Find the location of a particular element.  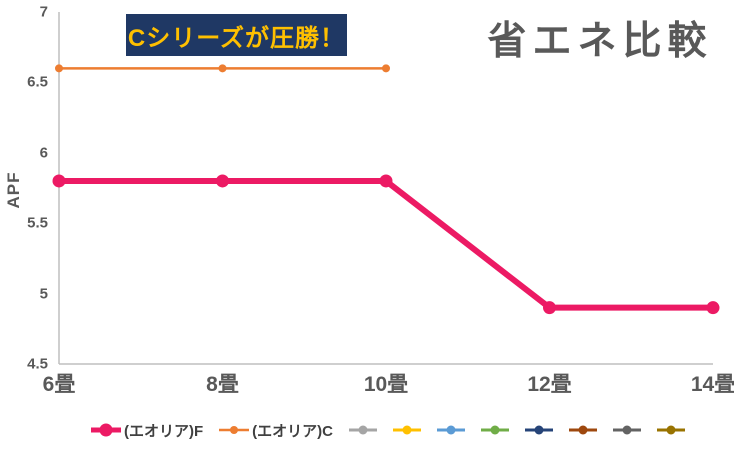

x-tick-label: 8畳 is located at coordinates (222, 384).